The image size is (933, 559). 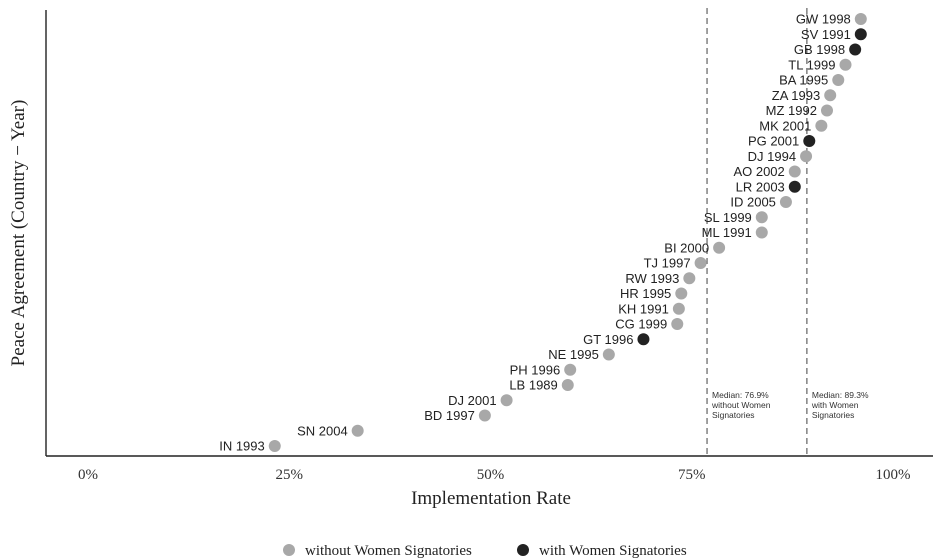 What do you see at coordinates (811, 64) in the screenshot?
I see `point-label: TL 1999` at bounding box center [811, 64].